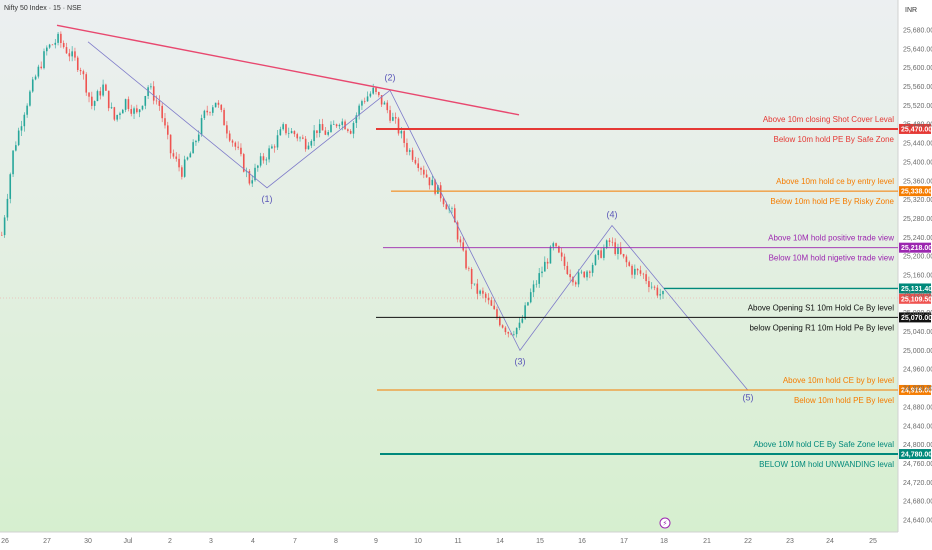 This screenshot has width=932, height=550. Describe the element at coordinates (917, 219) in the screenshot. I see `price-tick-label: 25,280.00` at that location.